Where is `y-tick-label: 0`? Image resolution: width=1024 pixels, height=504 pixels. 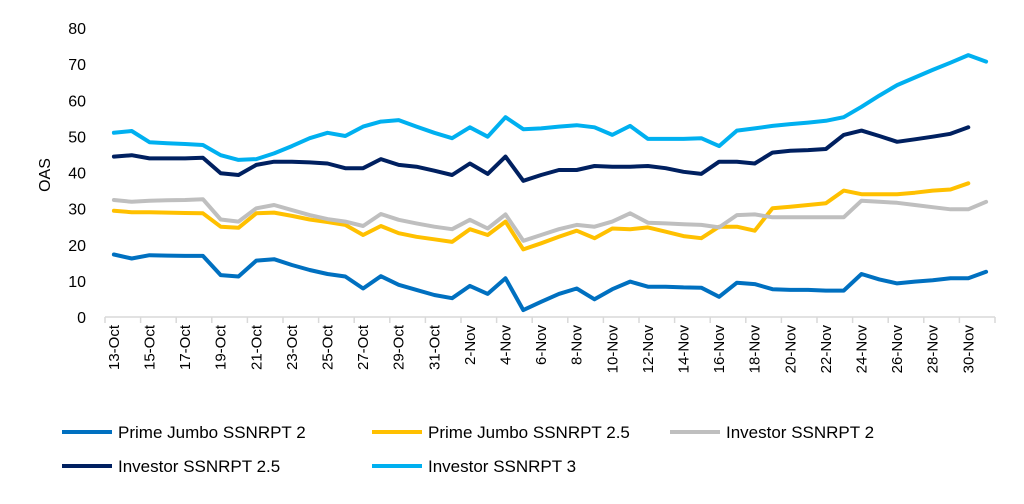 y-tick-label: 0 is located at coordinates (81, 318).